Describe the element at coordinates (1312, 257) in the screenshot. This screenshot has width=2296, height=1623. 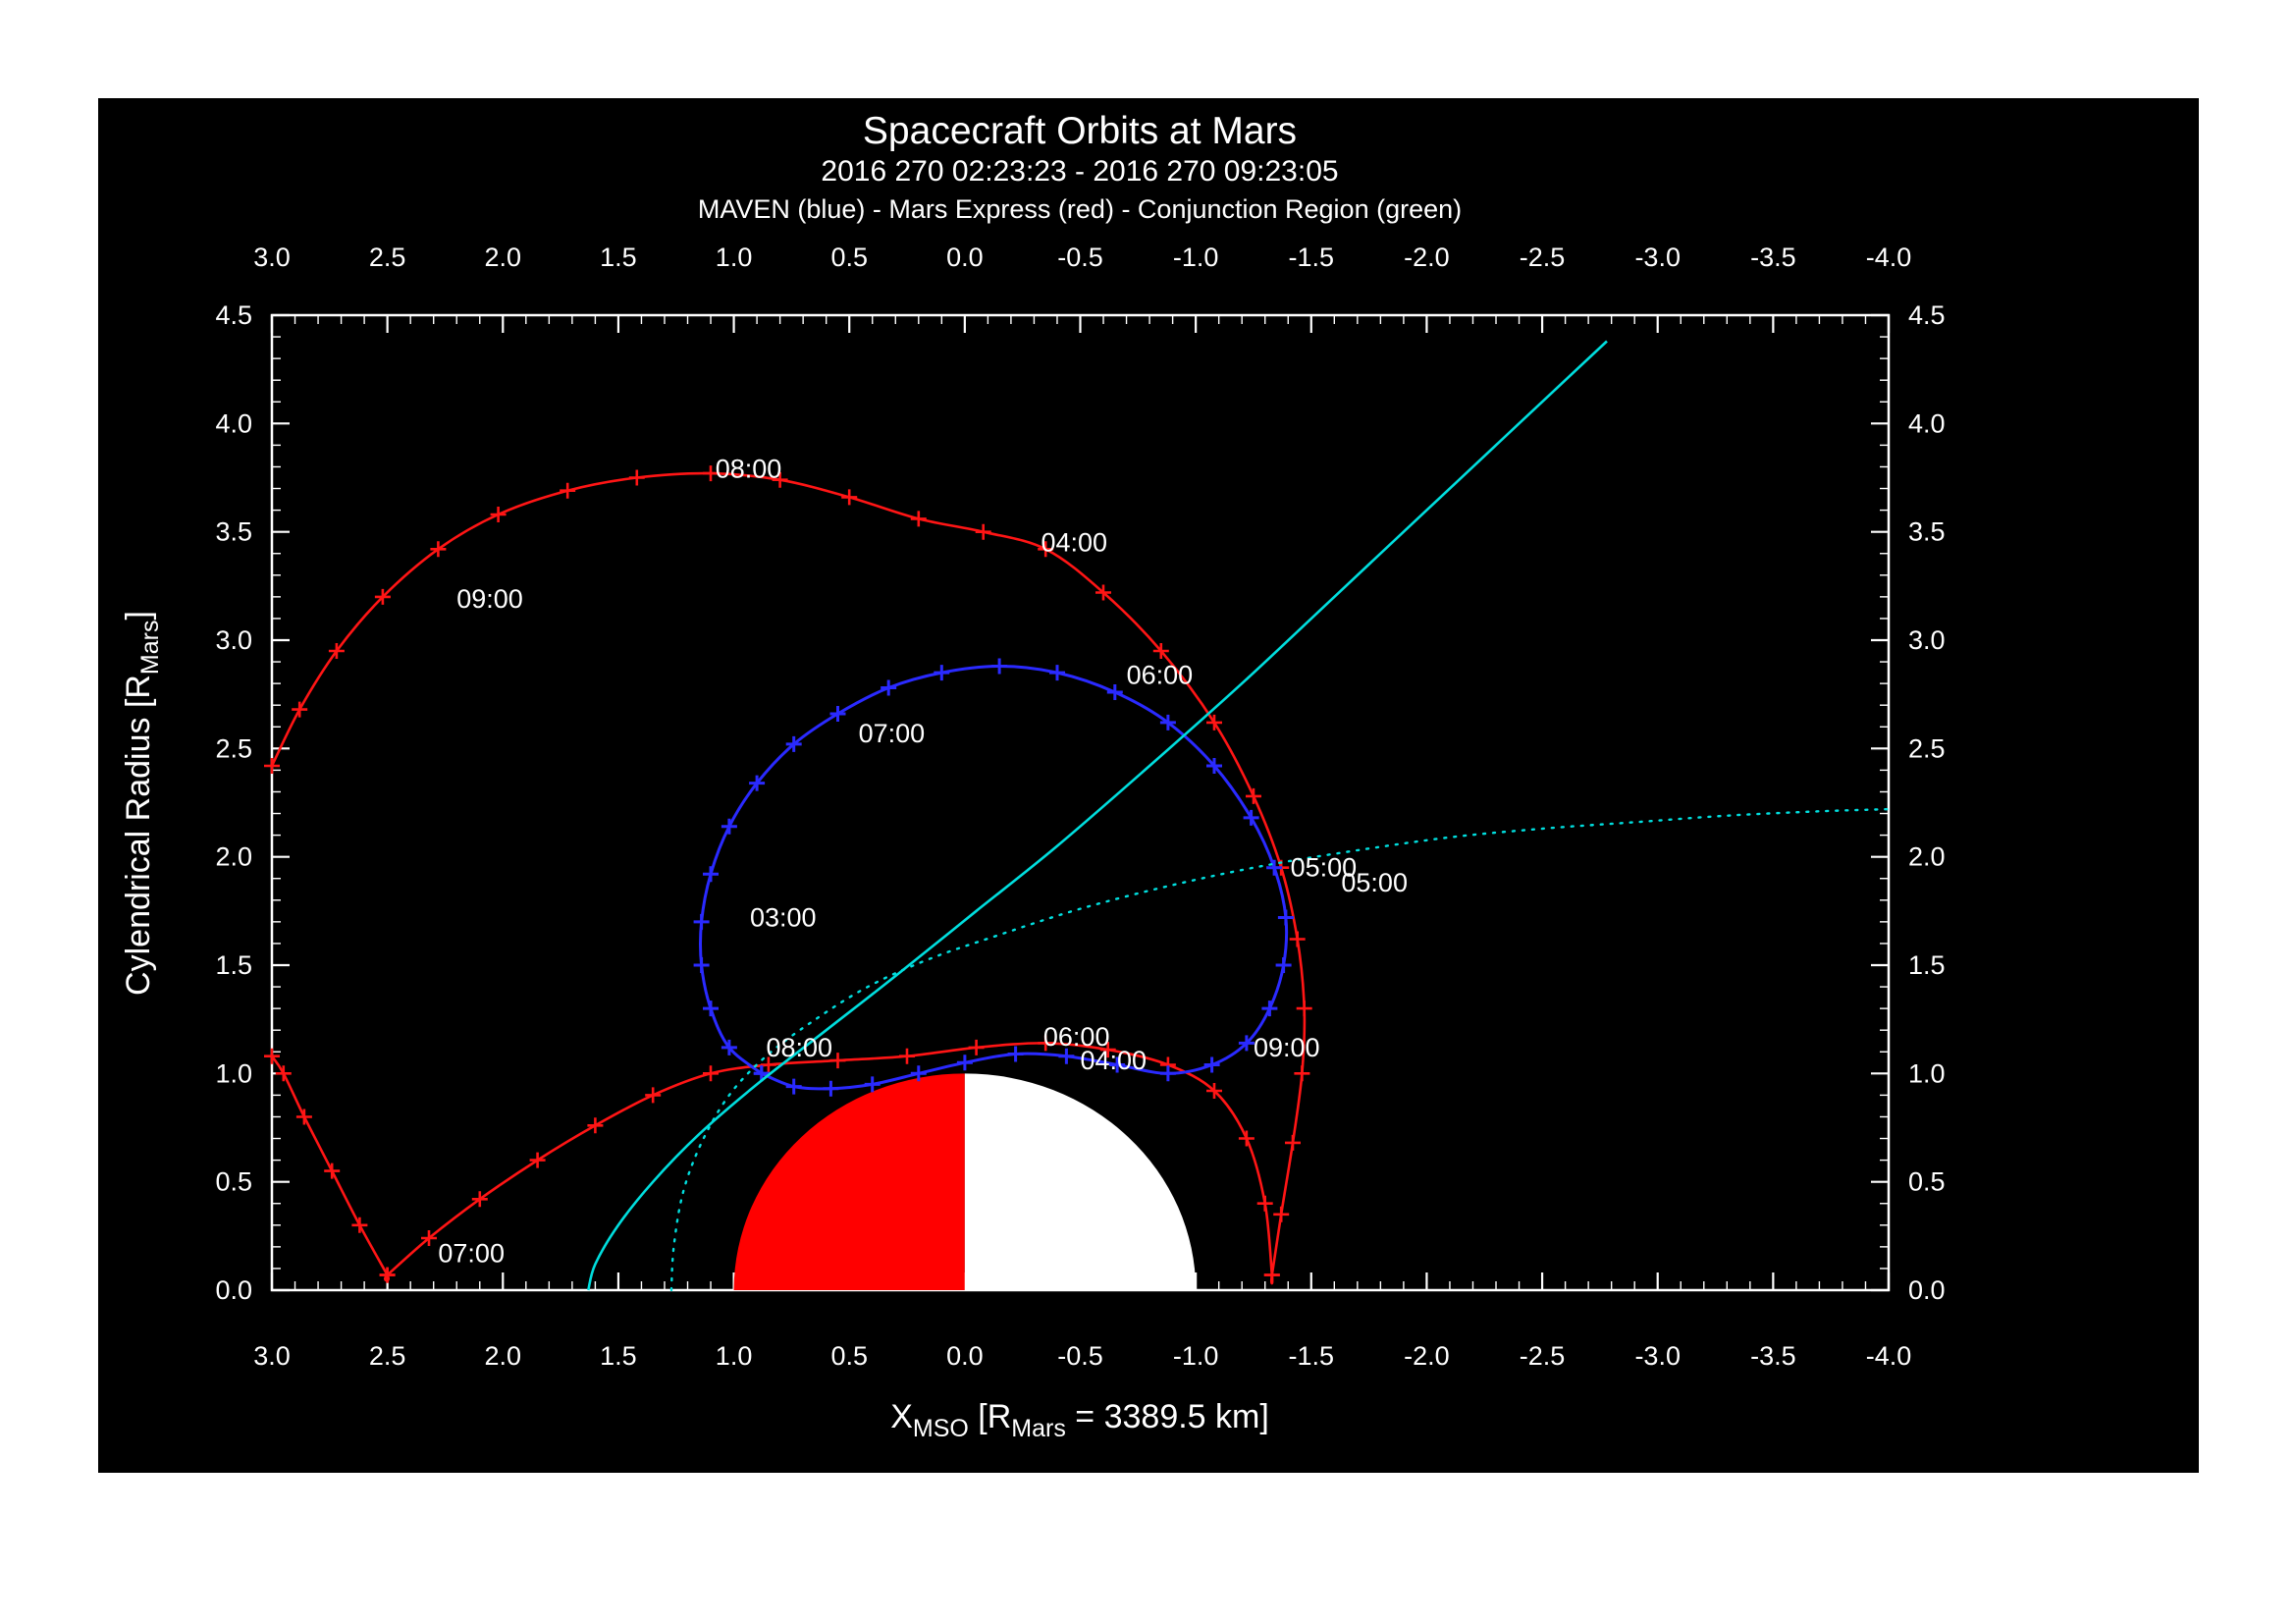
I see `x-tick-label-top: -1.5` at that location.